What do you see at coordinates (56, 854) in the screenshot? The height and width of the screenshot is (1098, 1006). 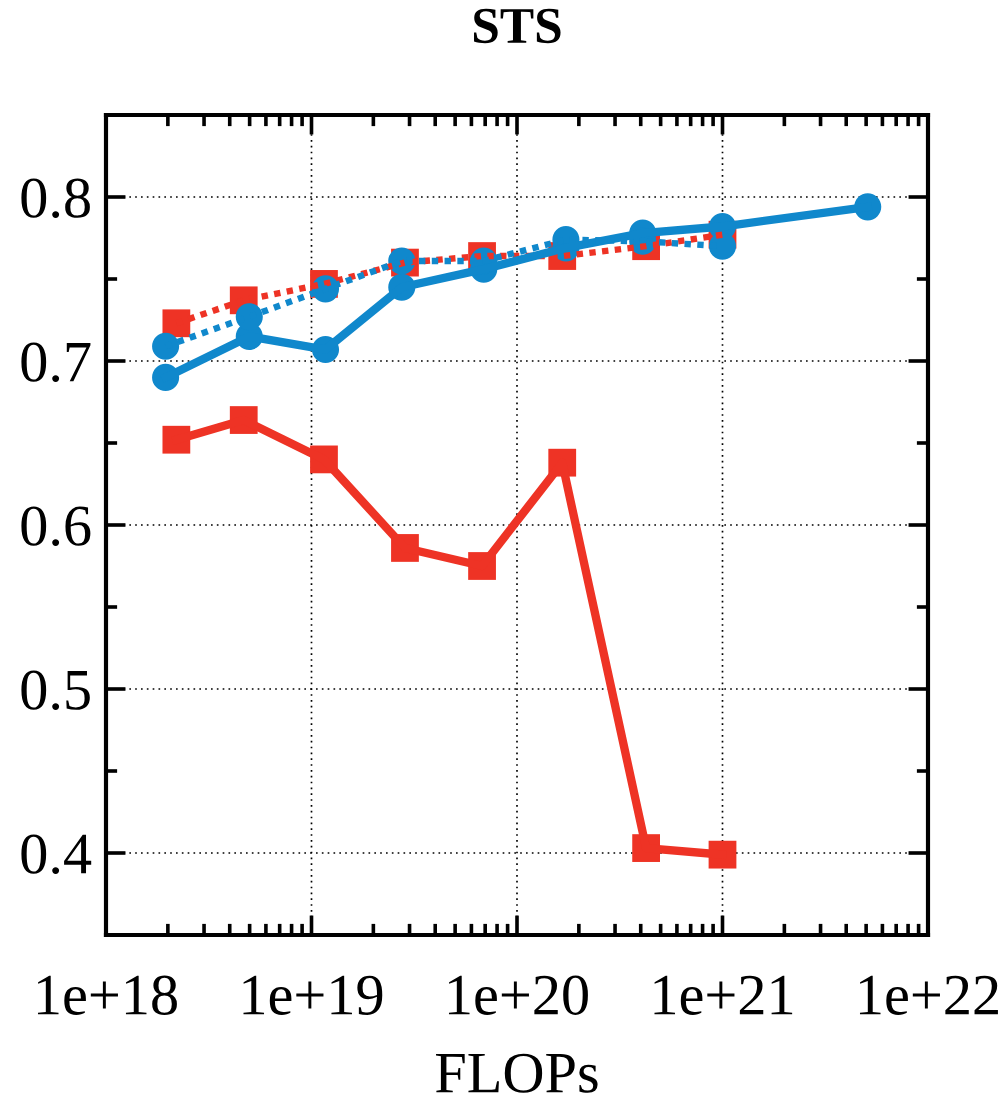 I see `y-tick-label: 0.4` at bounding box center [56, 854].